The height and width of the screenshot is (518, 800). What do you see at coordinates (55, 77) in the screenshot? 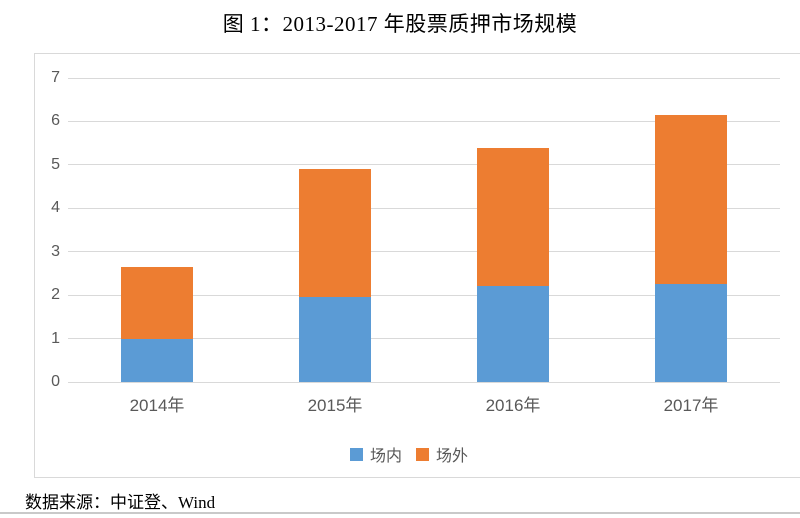
I see `y-axis-tick-label: 7` at bounding box center [55, 77].